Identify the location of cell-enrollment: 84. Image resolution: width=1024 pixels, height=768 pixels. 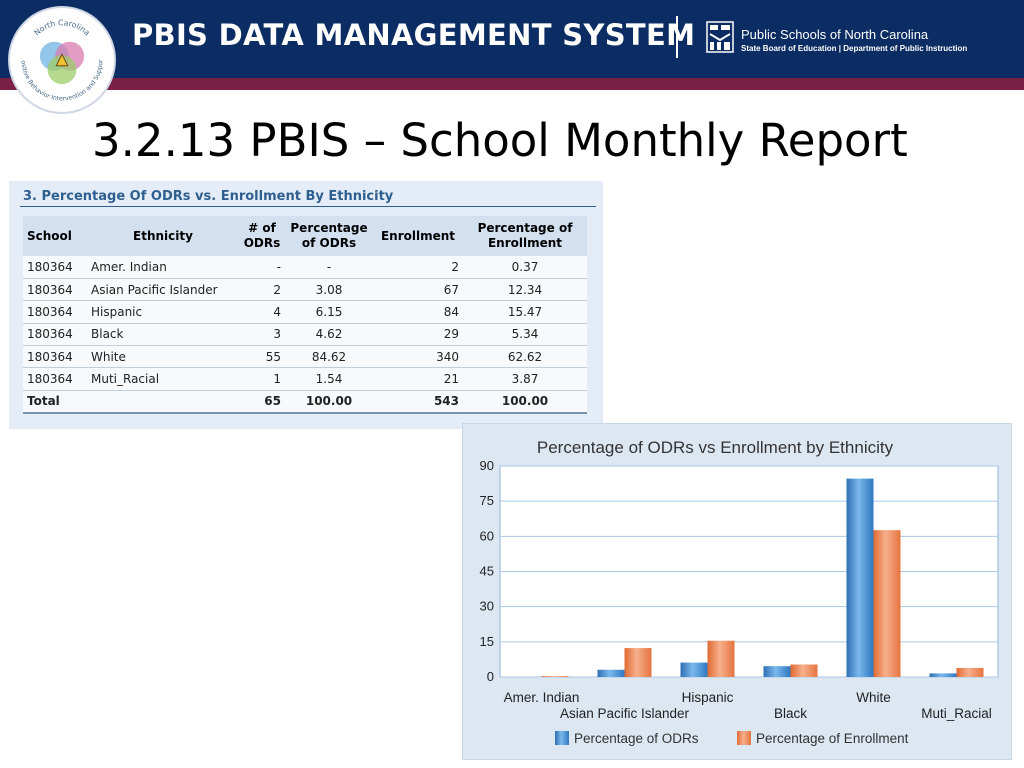
(418, 312).